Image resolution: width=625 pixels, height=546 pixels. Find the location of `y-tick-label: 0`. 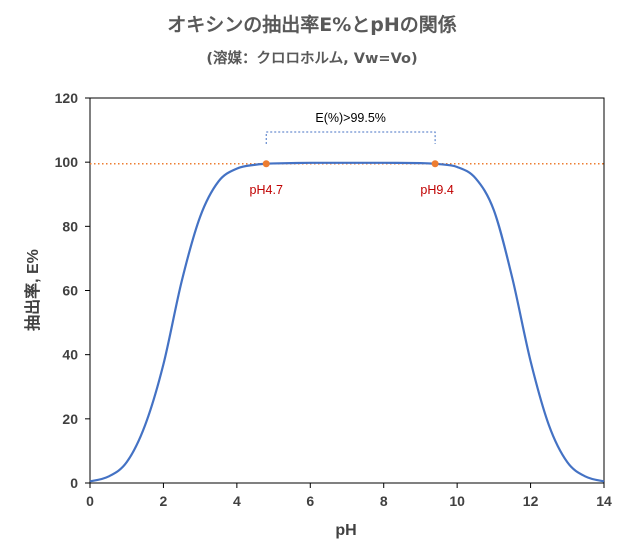

y-tick-label: 0 is located at coordinates (74, 483).